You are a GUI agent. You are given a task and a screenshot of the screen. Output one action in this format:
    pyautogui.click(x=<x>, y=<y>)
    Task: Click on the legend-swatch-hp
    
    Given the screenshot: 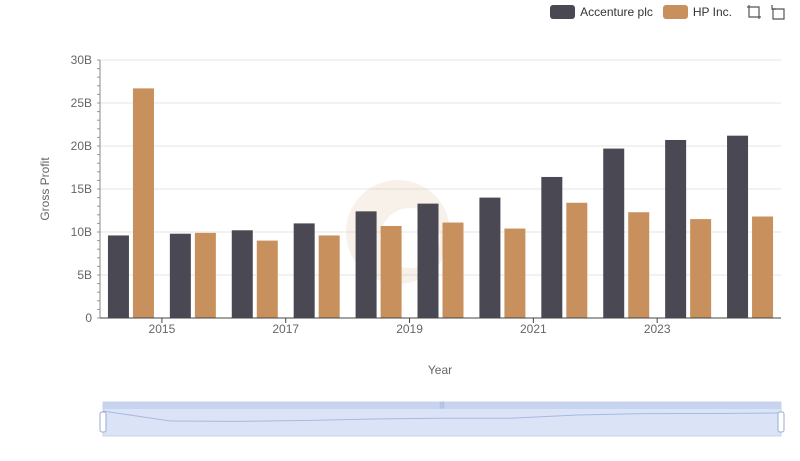 What is the action you would take?
    pyautogui.click(x=675, y=12)
    